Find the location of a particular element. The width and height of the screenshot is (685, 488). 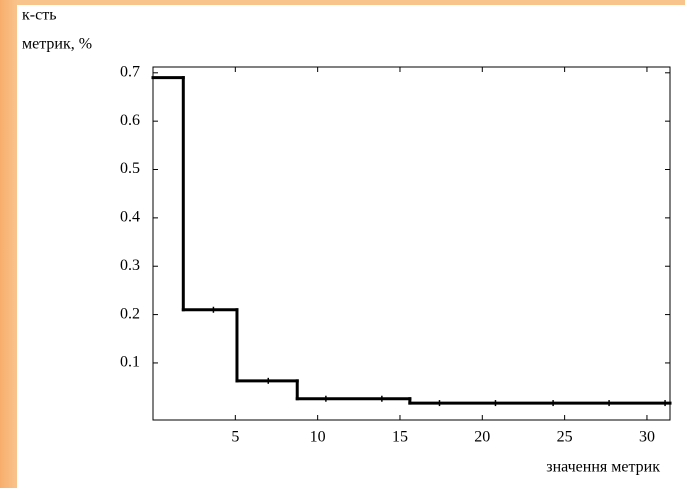

y-tick-label: 0.1 is located at coordinates (130, 362).